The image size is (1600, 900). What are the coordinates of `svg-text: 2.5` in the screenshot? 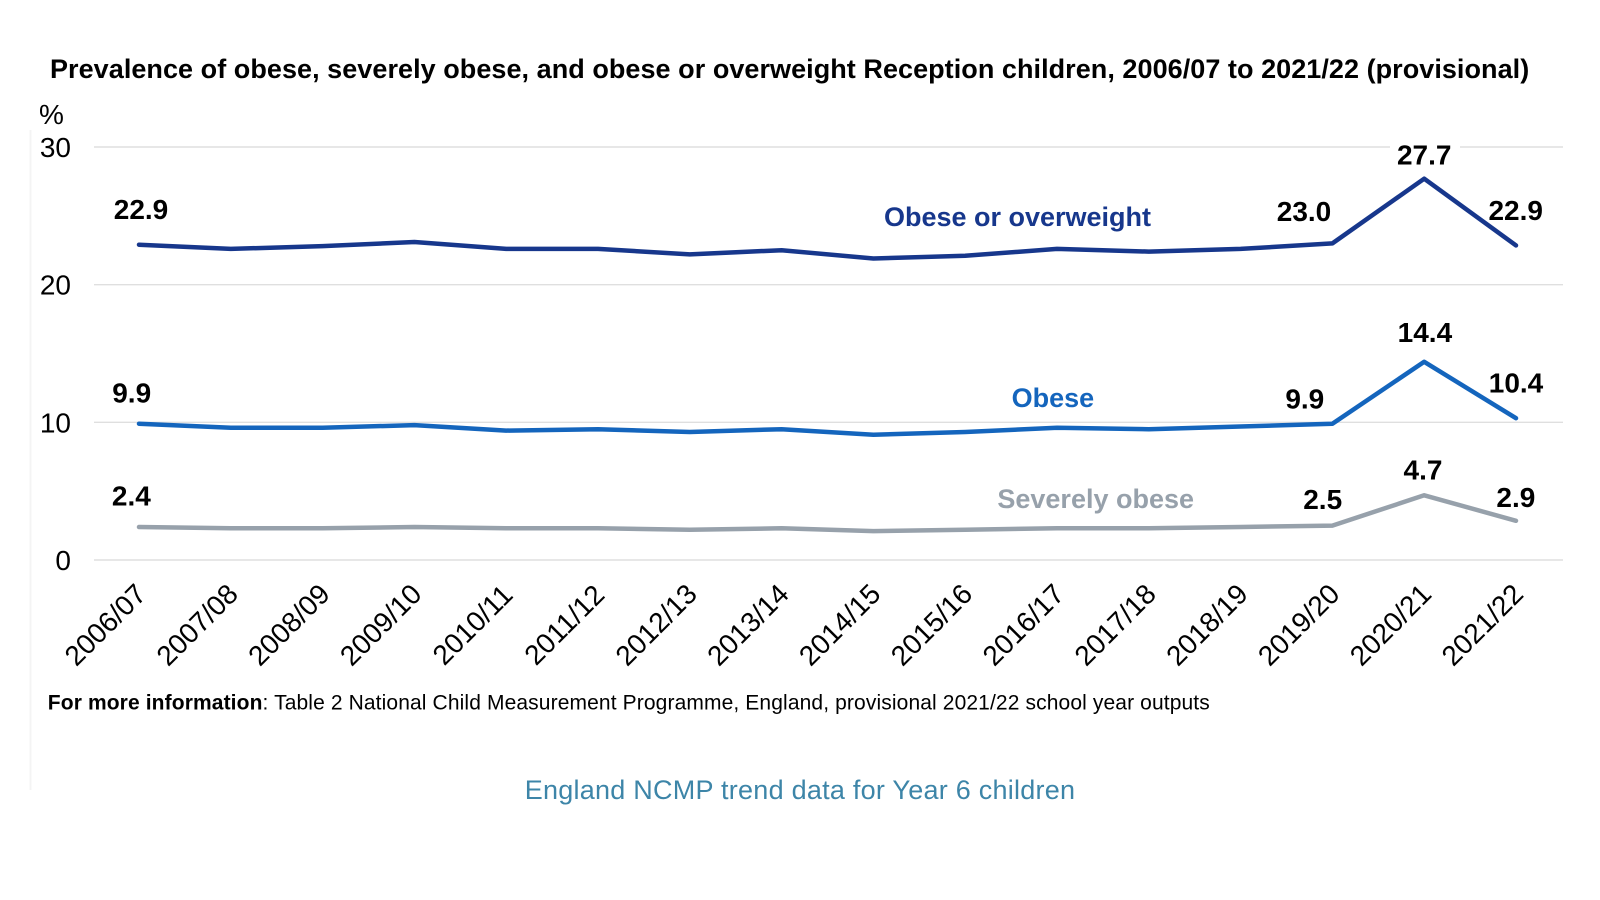 It's located at (1322, 499).